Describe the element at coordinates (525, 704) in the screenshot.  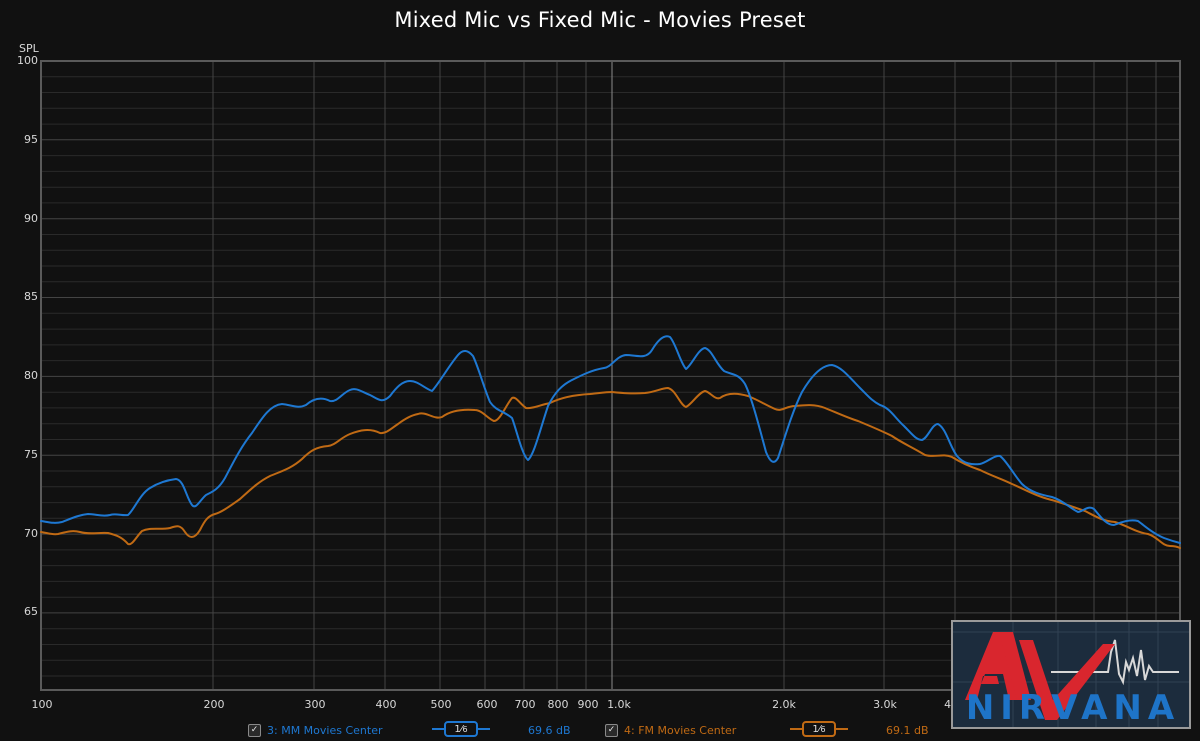
I see `x-tick: 700` at that location.